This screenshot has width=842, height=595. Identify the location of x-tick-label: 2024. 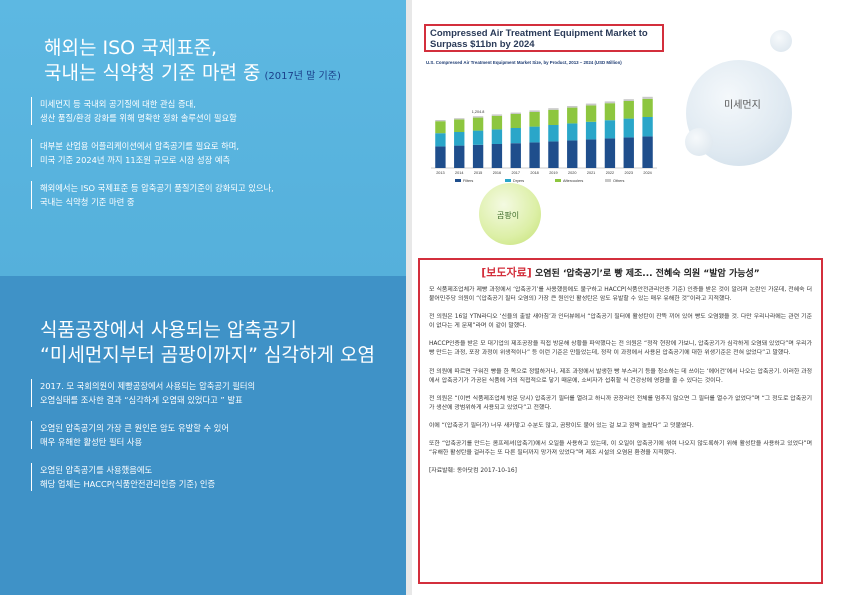
(647, 173).